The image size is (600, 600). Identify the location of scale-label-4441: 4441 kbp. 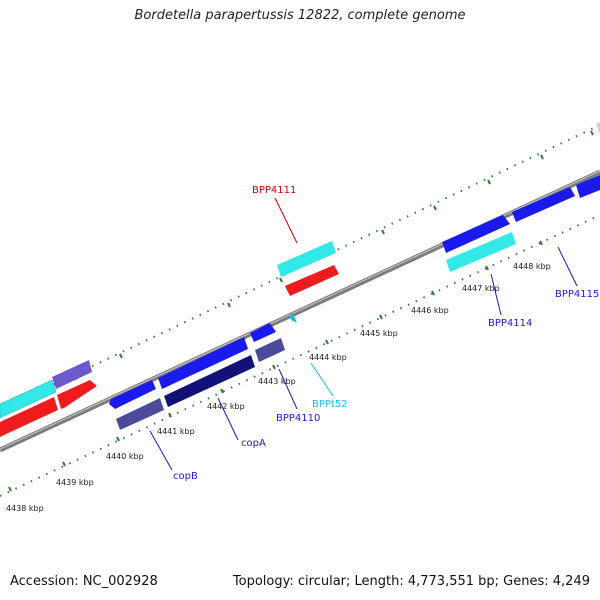
(176, 431).